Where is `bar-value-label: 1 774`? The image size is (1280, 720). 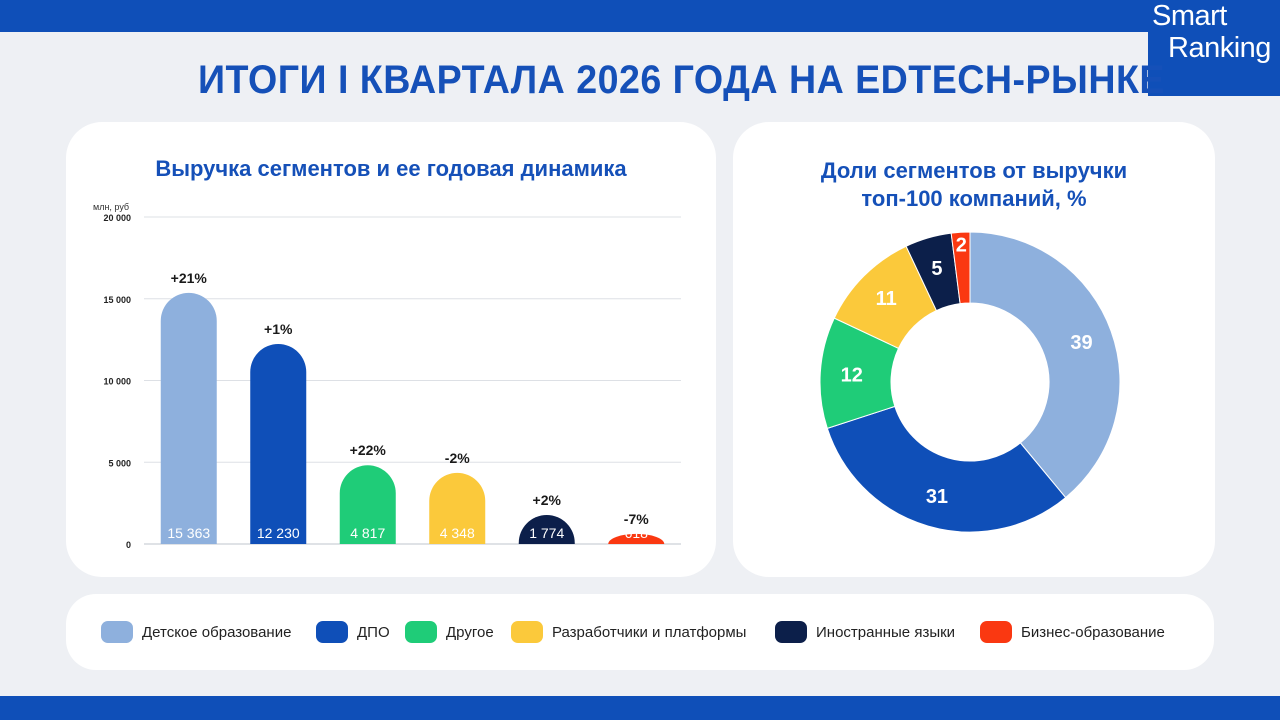
bar-value-label: 1 774 is located at coordinates (546, 533).